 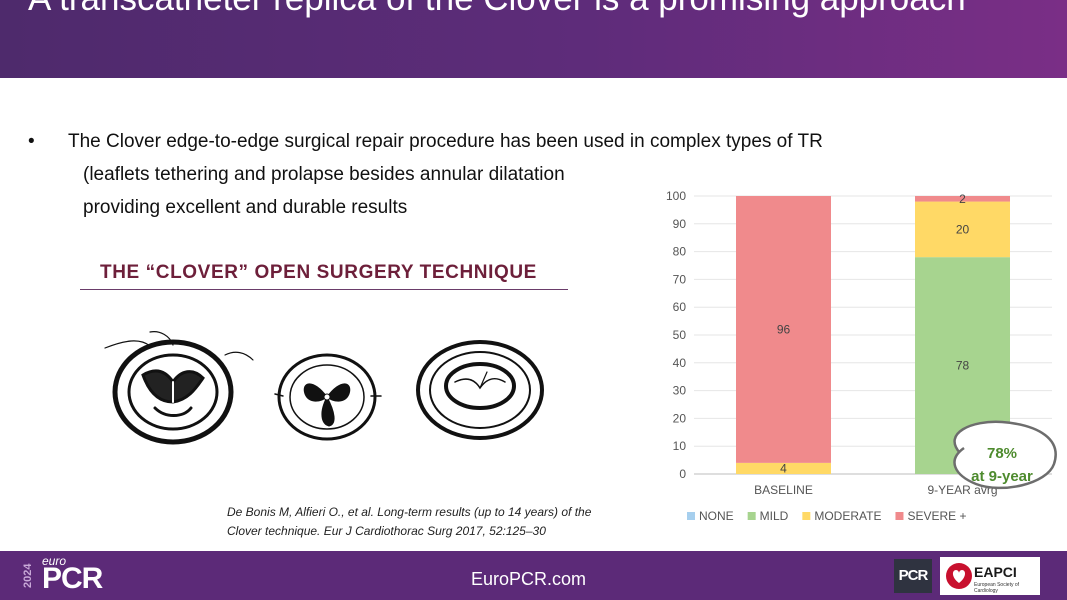 I want to click on data-label: 96, so click(x=784, y=329).